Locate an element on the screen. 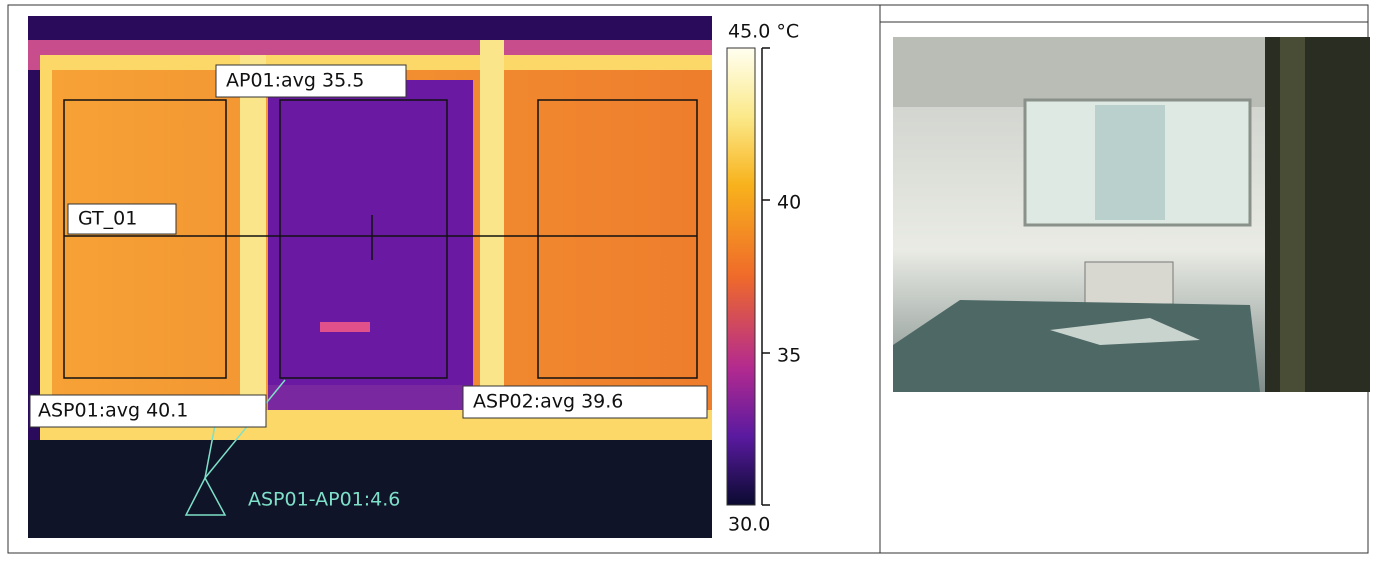 This screenshot has height=561, width=1373. label-asp01: ASP01:avg 40.1 is located at coordinates (113, 411).